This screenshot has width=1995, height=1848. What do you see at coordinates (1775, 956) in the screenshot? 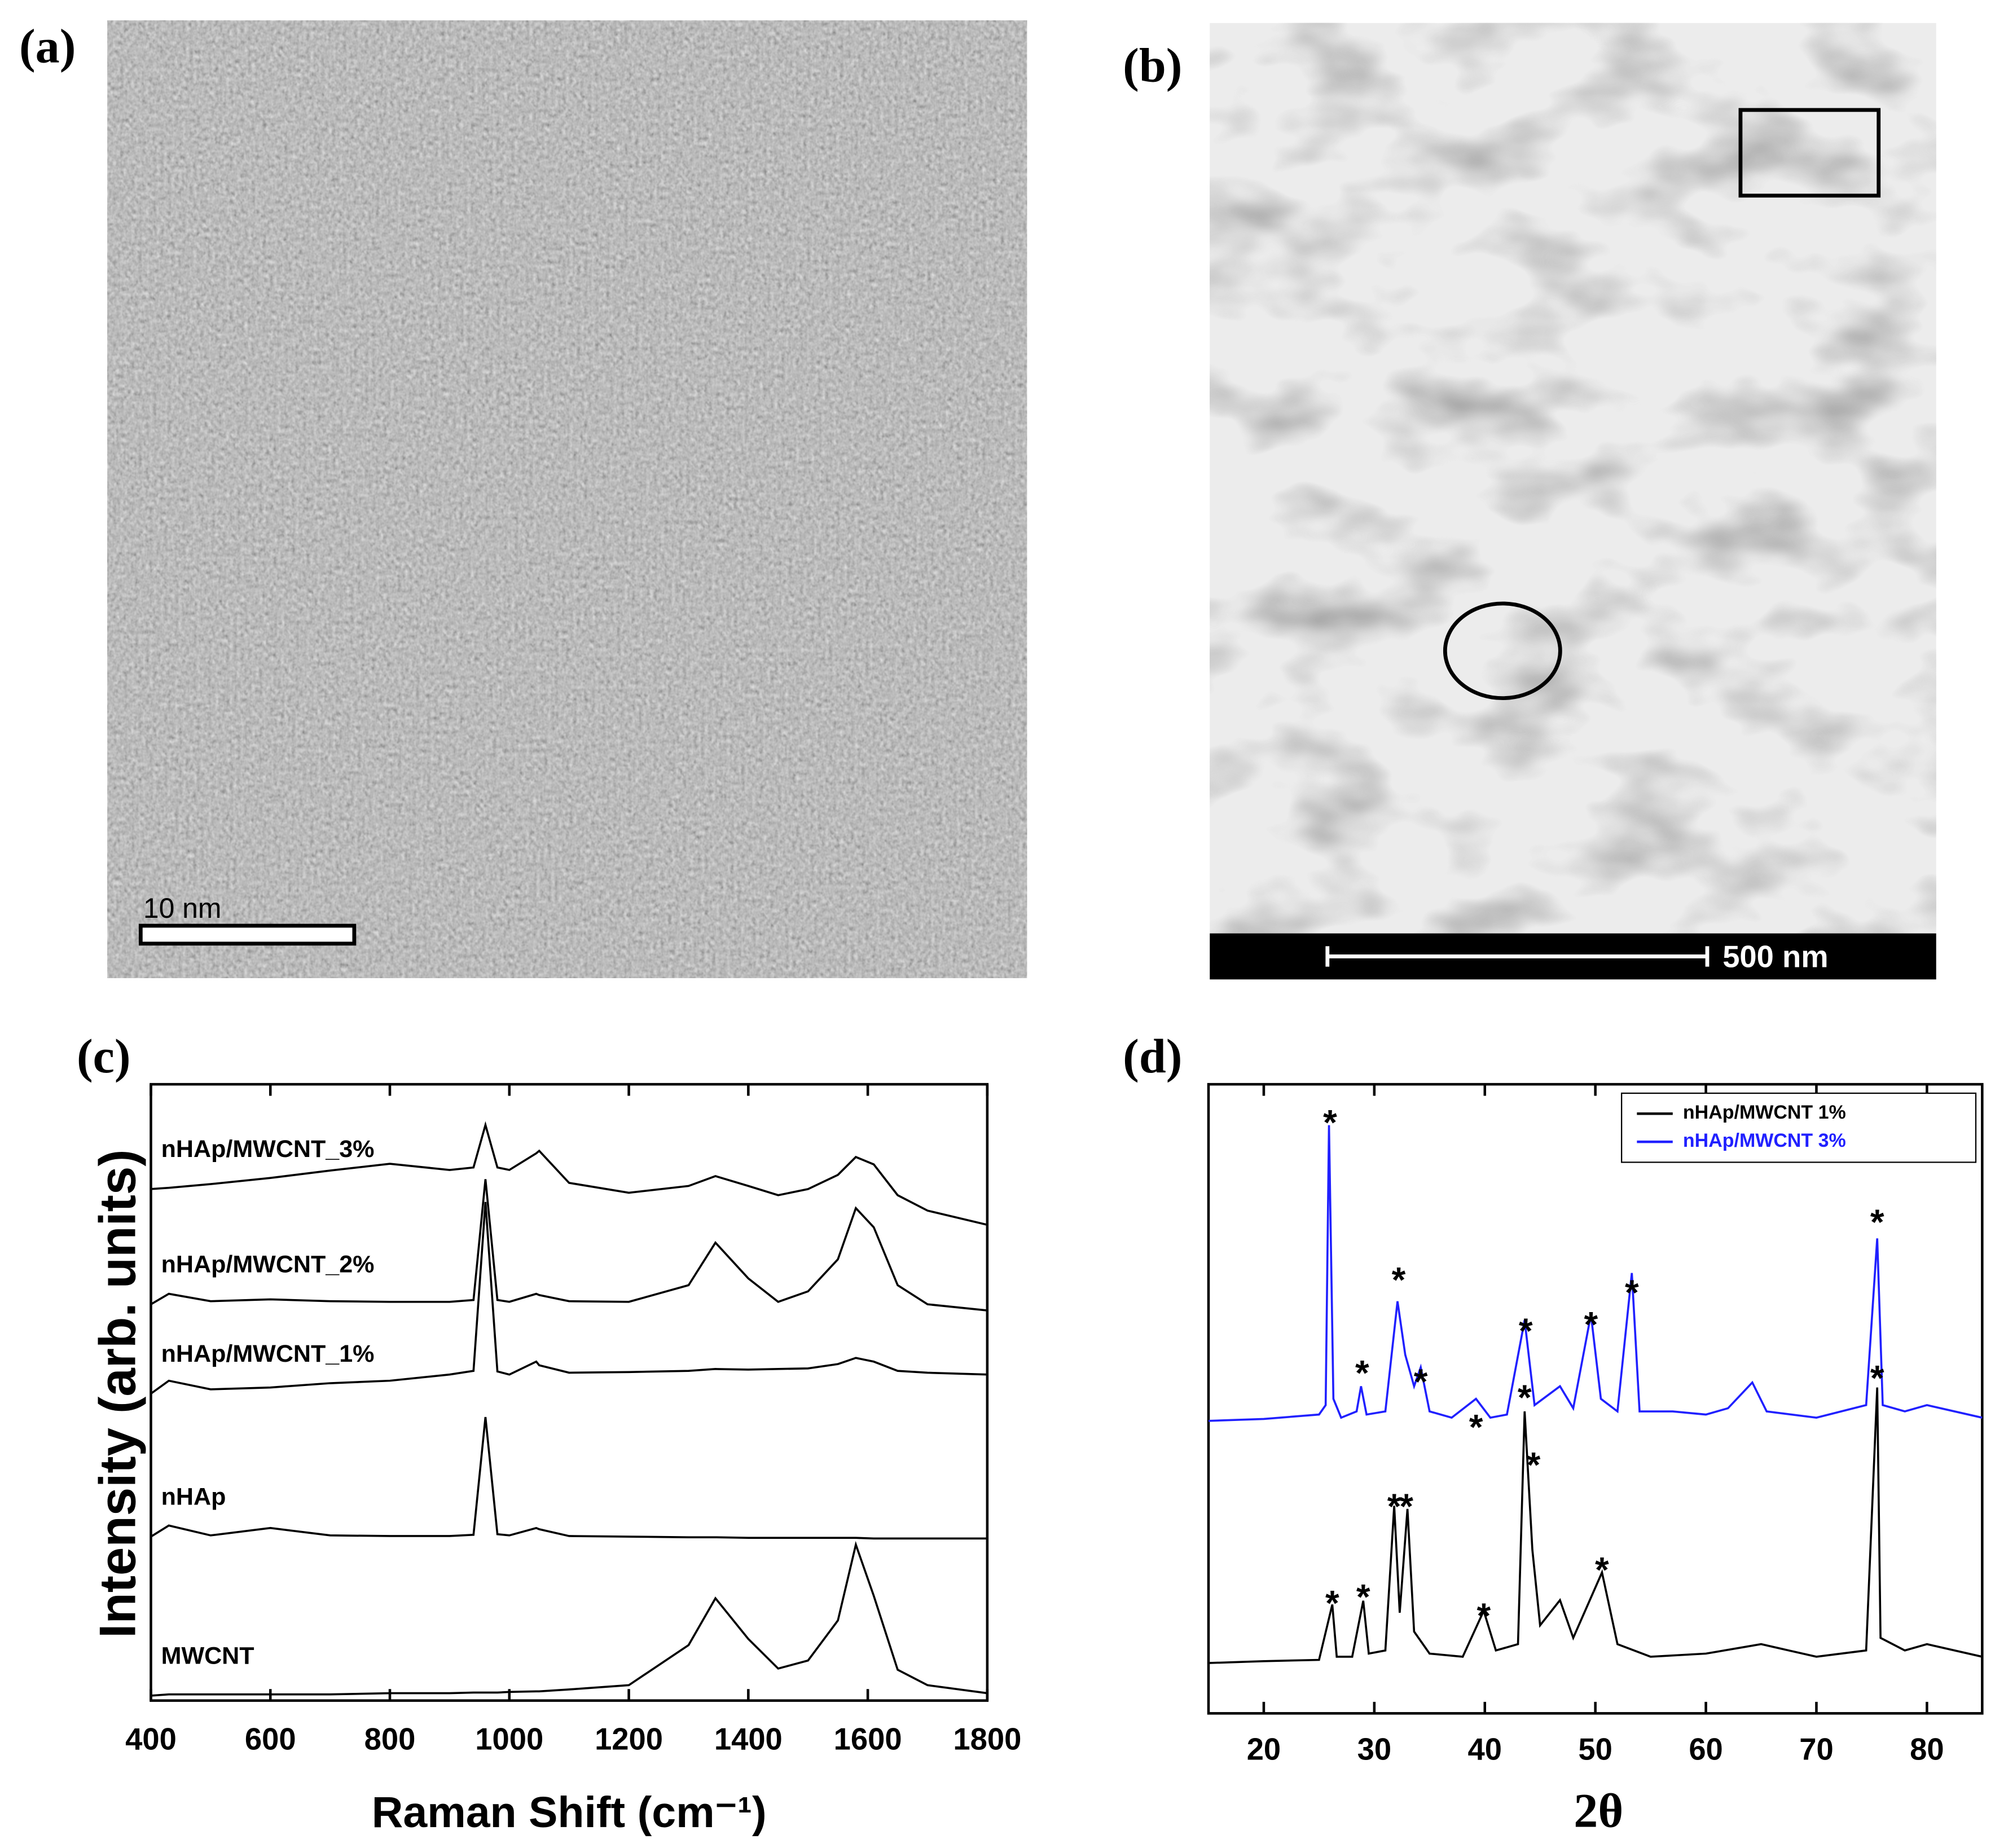
I see `scale-bar-label: 500 nm` at bounding box center [1775, 956].